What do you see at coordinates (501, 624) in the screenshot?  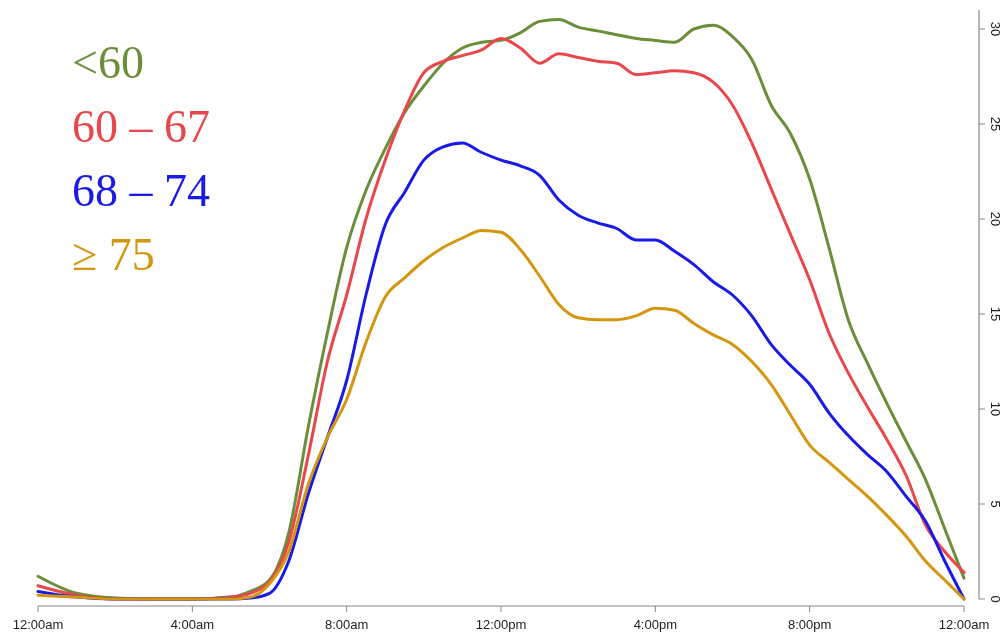 I see `x-tick-label: 12:00pm` at bounding box center [501, 624].